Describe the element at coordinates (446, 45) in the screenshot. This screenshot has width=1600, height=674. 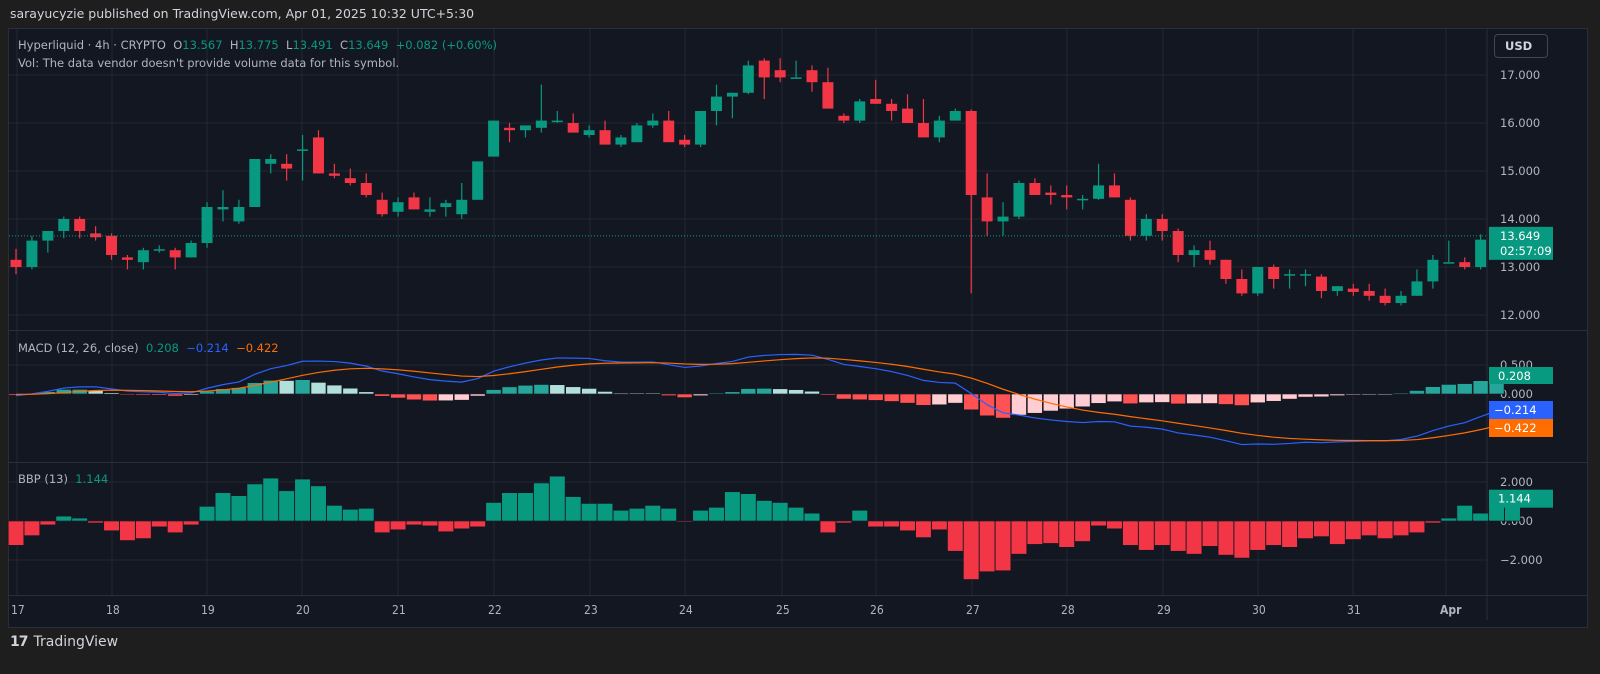
I see `change-value: +0.082 (+0.60%)` at that location.